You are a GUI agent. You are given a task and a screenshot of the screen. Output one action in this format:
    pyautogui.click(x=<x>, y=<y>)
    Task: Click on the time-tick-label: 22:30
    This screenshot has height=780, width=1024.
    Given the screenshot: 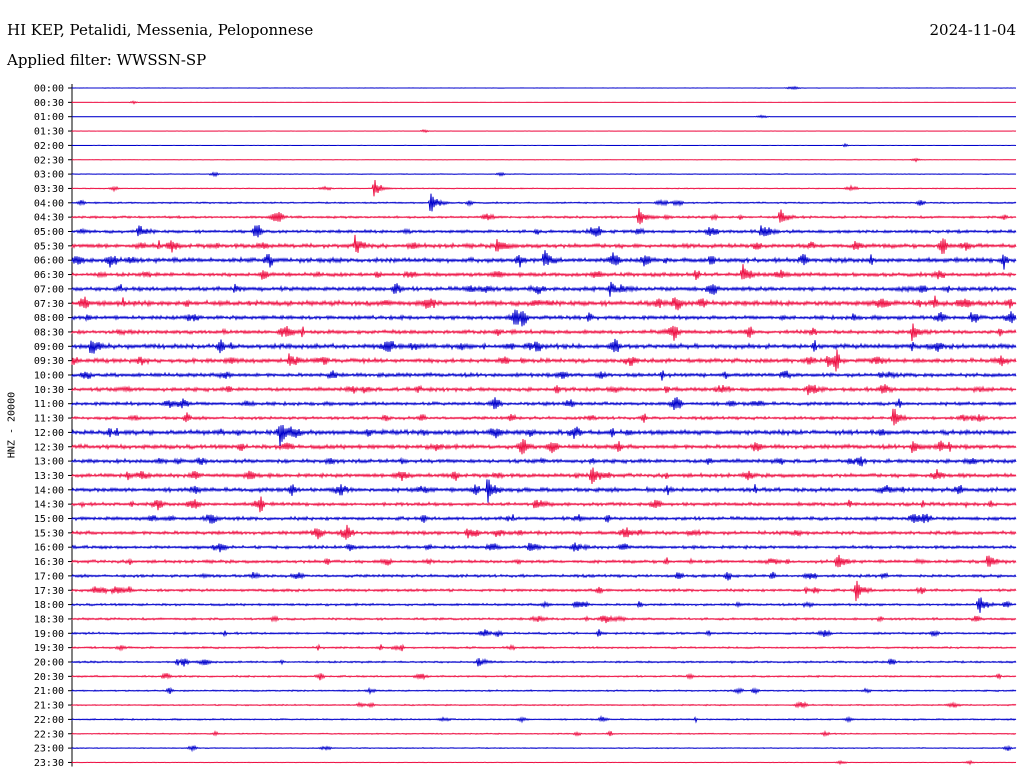 What is the action you would take?
    pyautogui.click(x=49, y=734)
    